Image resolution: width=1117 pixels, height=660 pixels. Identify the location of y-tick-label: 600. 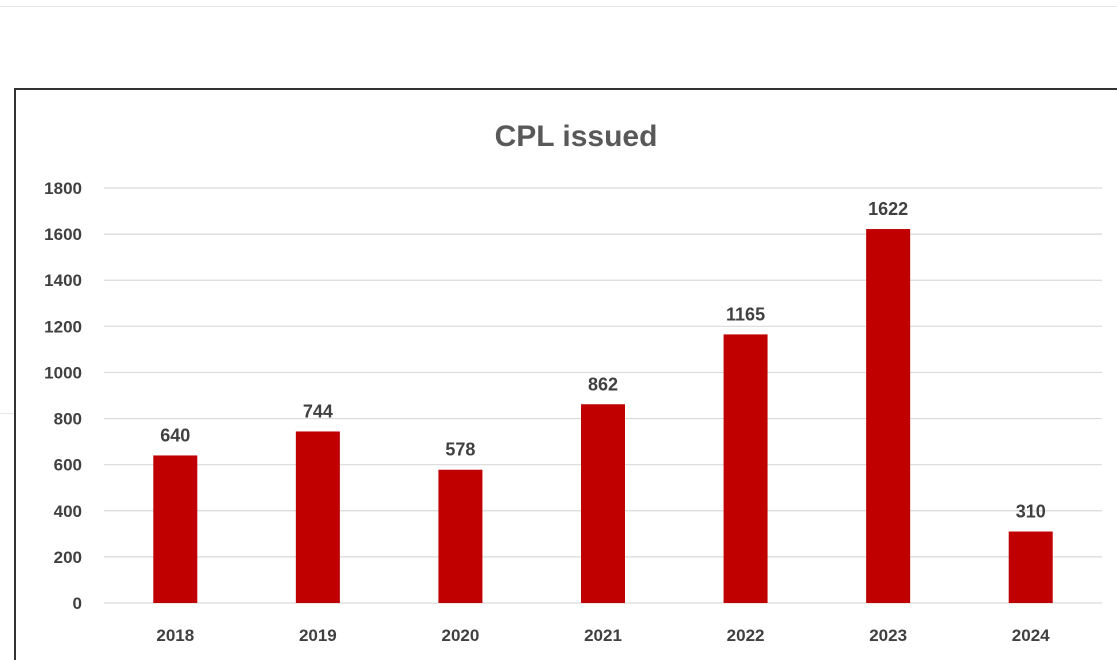
(68, 465).